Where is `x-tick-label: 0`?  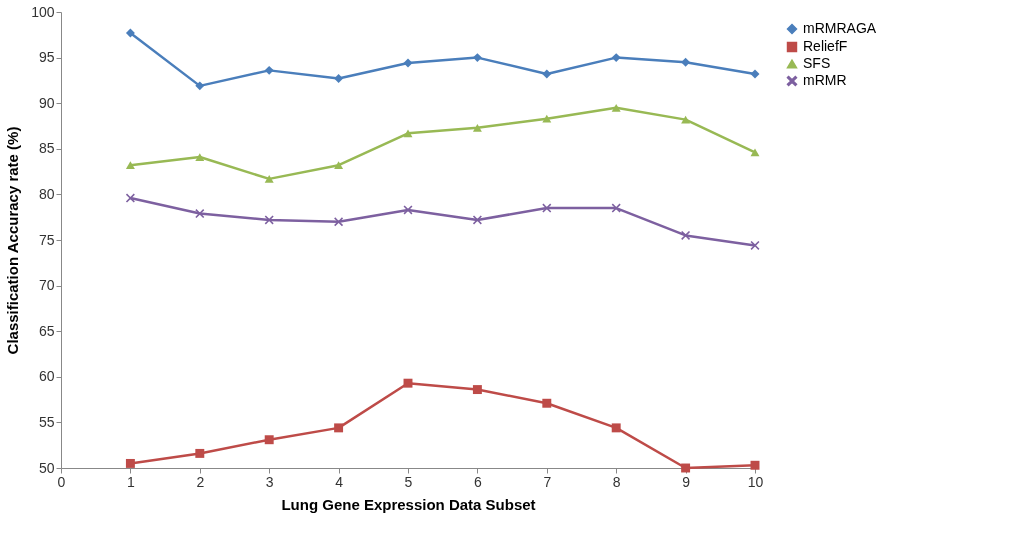
x-tick-label: 0 is located at coordinates (61, 481).